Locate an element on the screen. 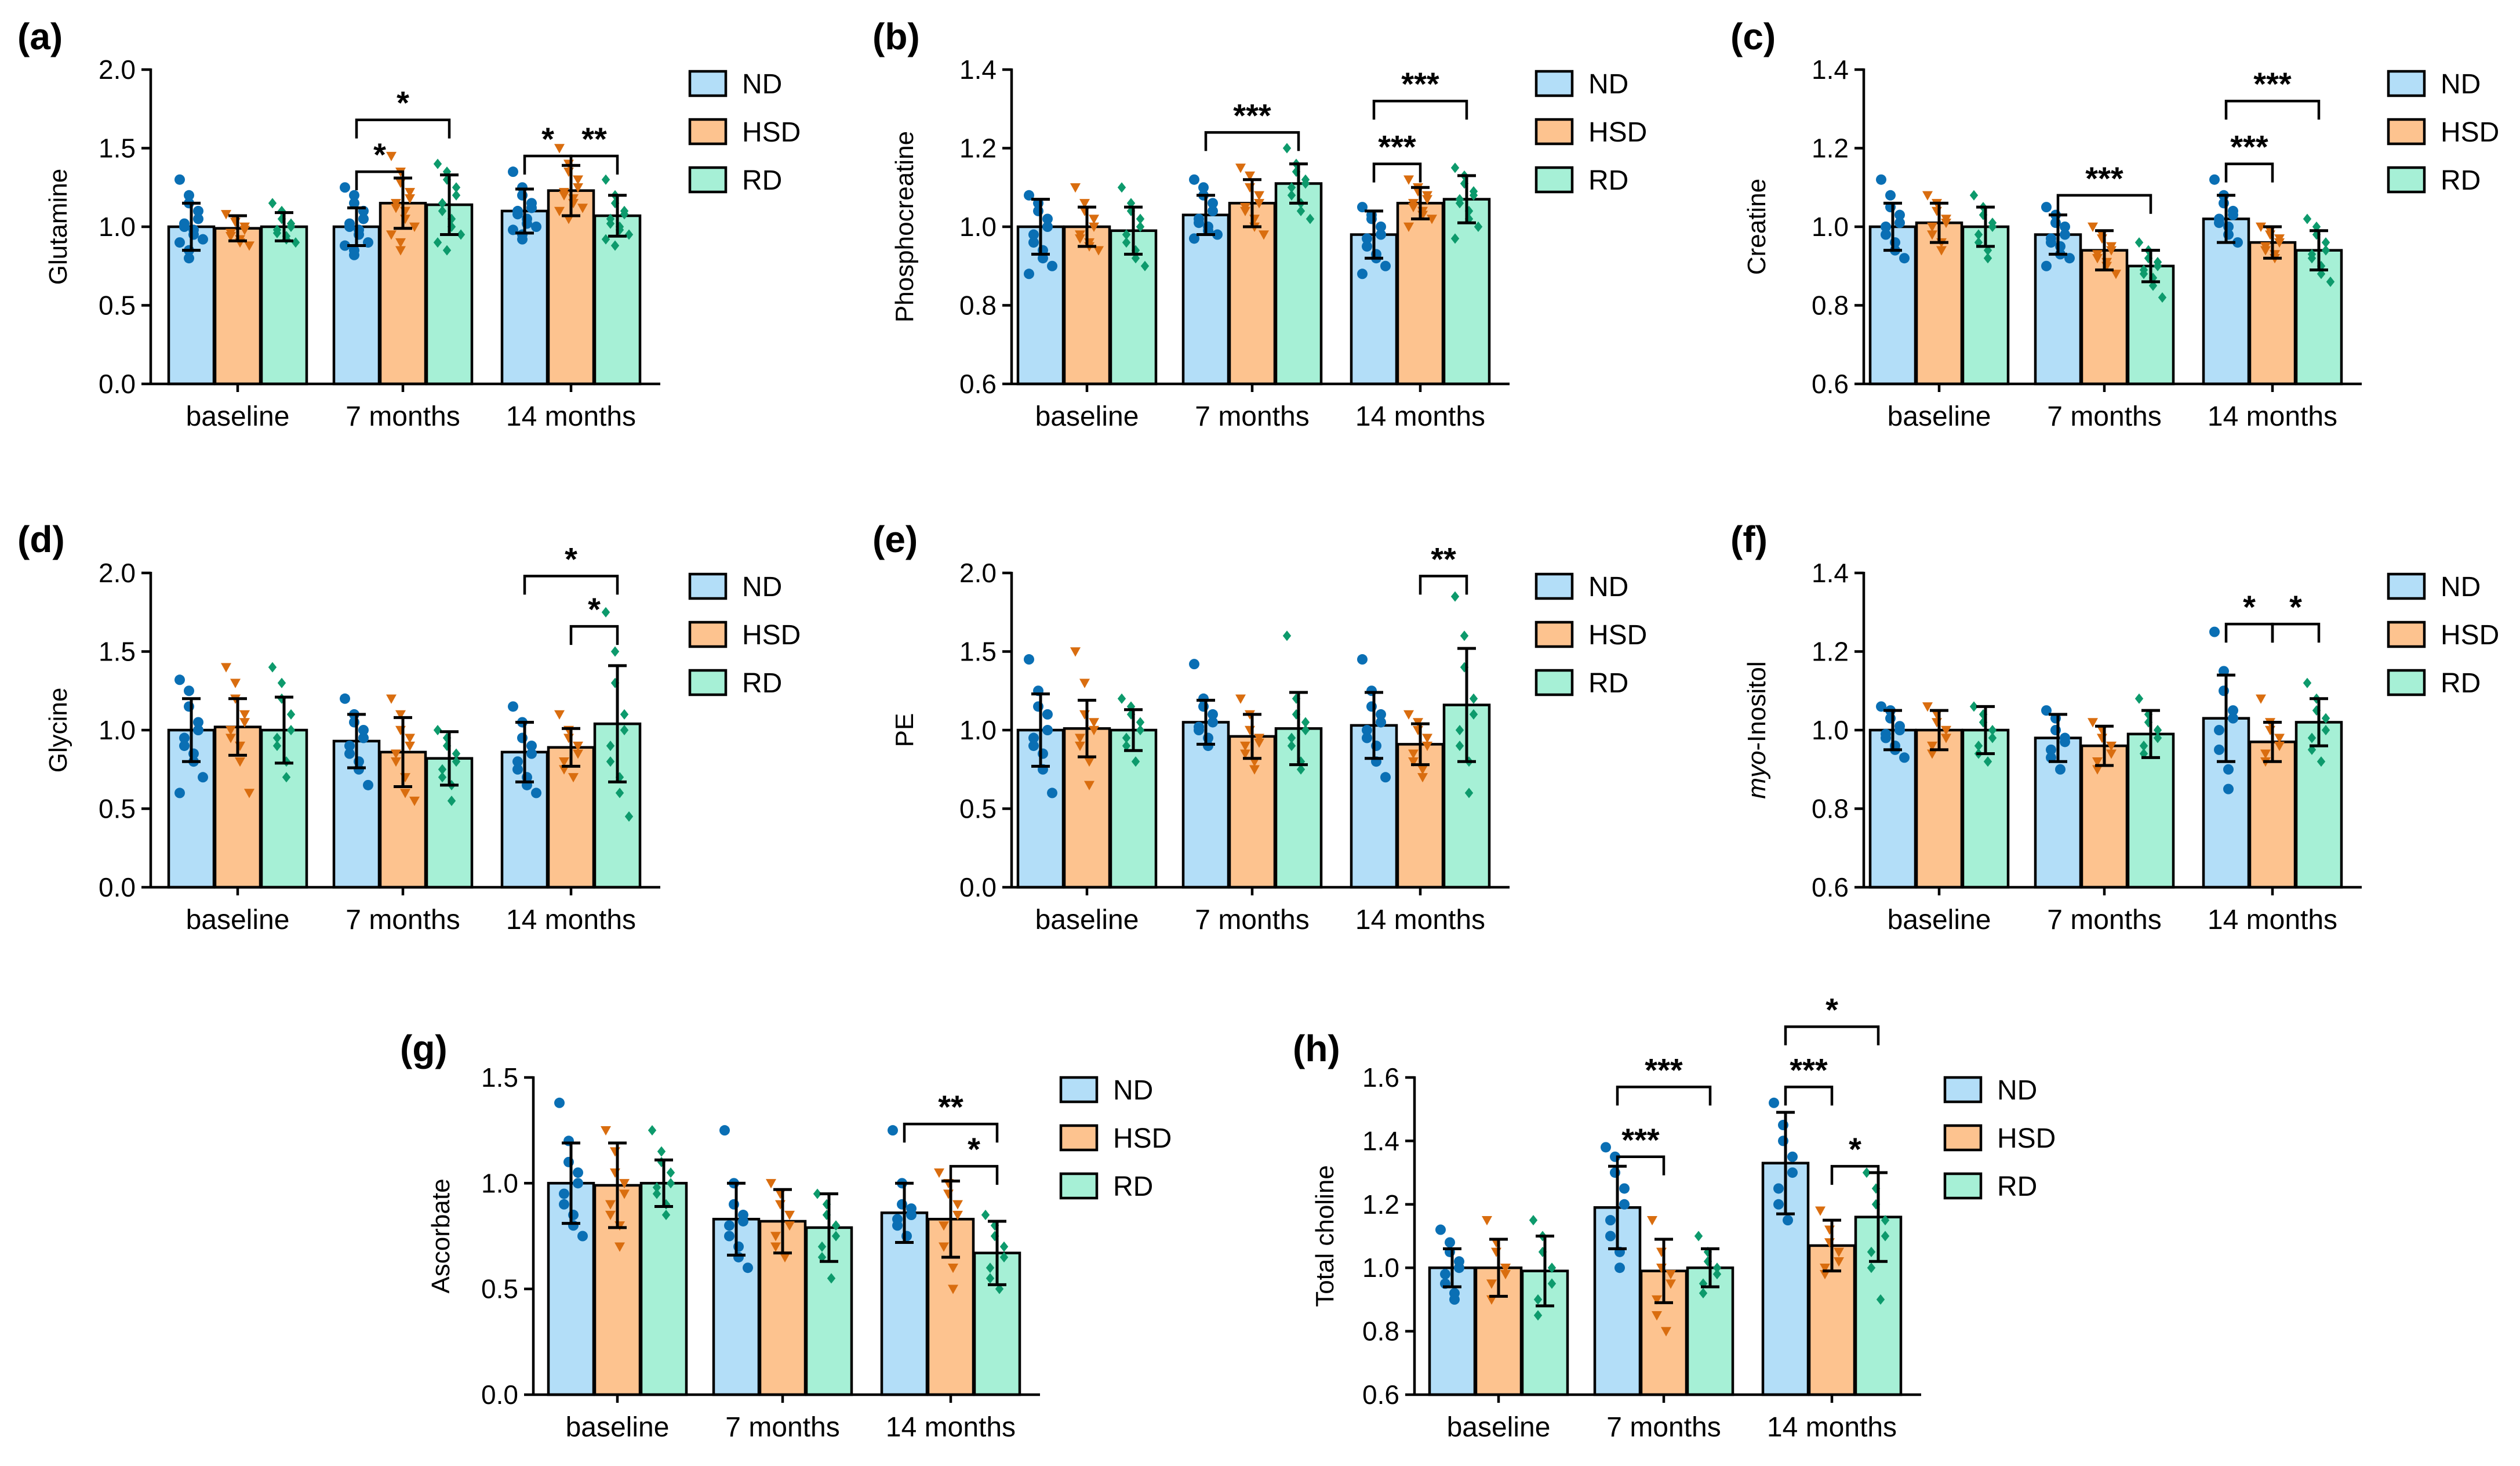  x-tick-label: 14 months is located at coordinates (2272, 416).